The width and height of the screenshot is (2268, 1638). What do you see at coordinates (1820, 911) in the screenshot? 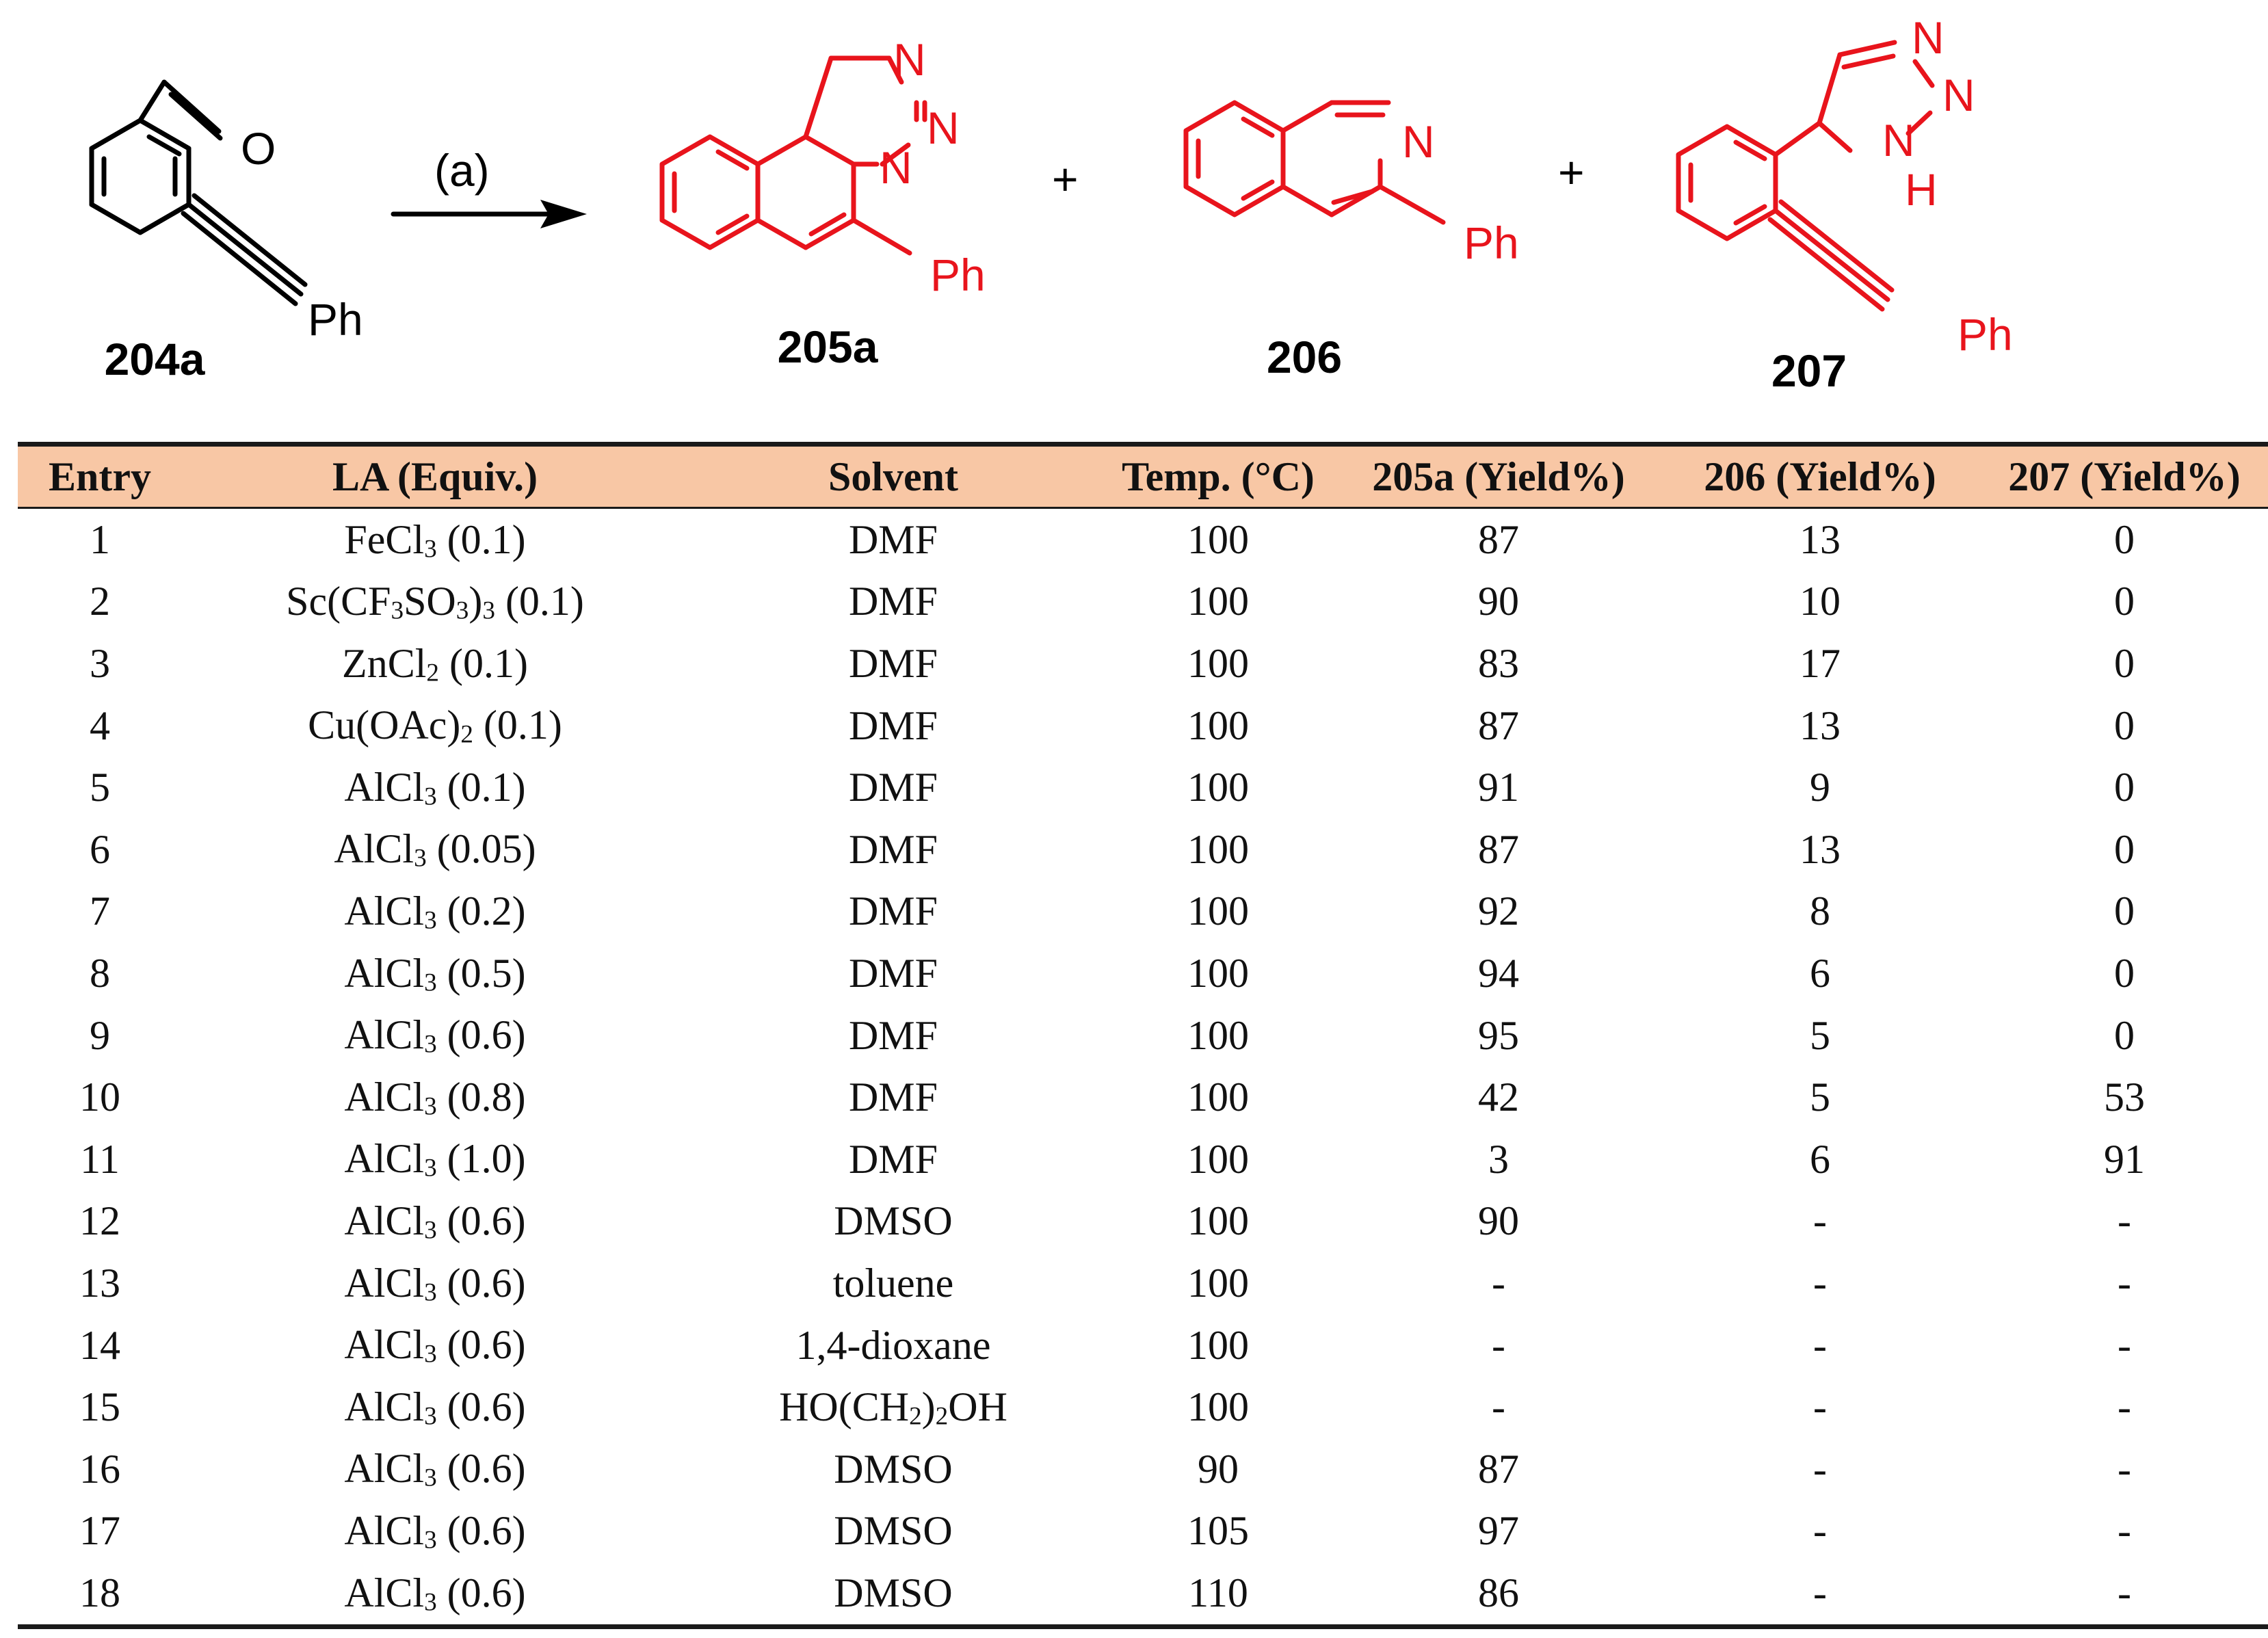
I see `cell-yield-206: 8` at bounding box center [1820, 911].